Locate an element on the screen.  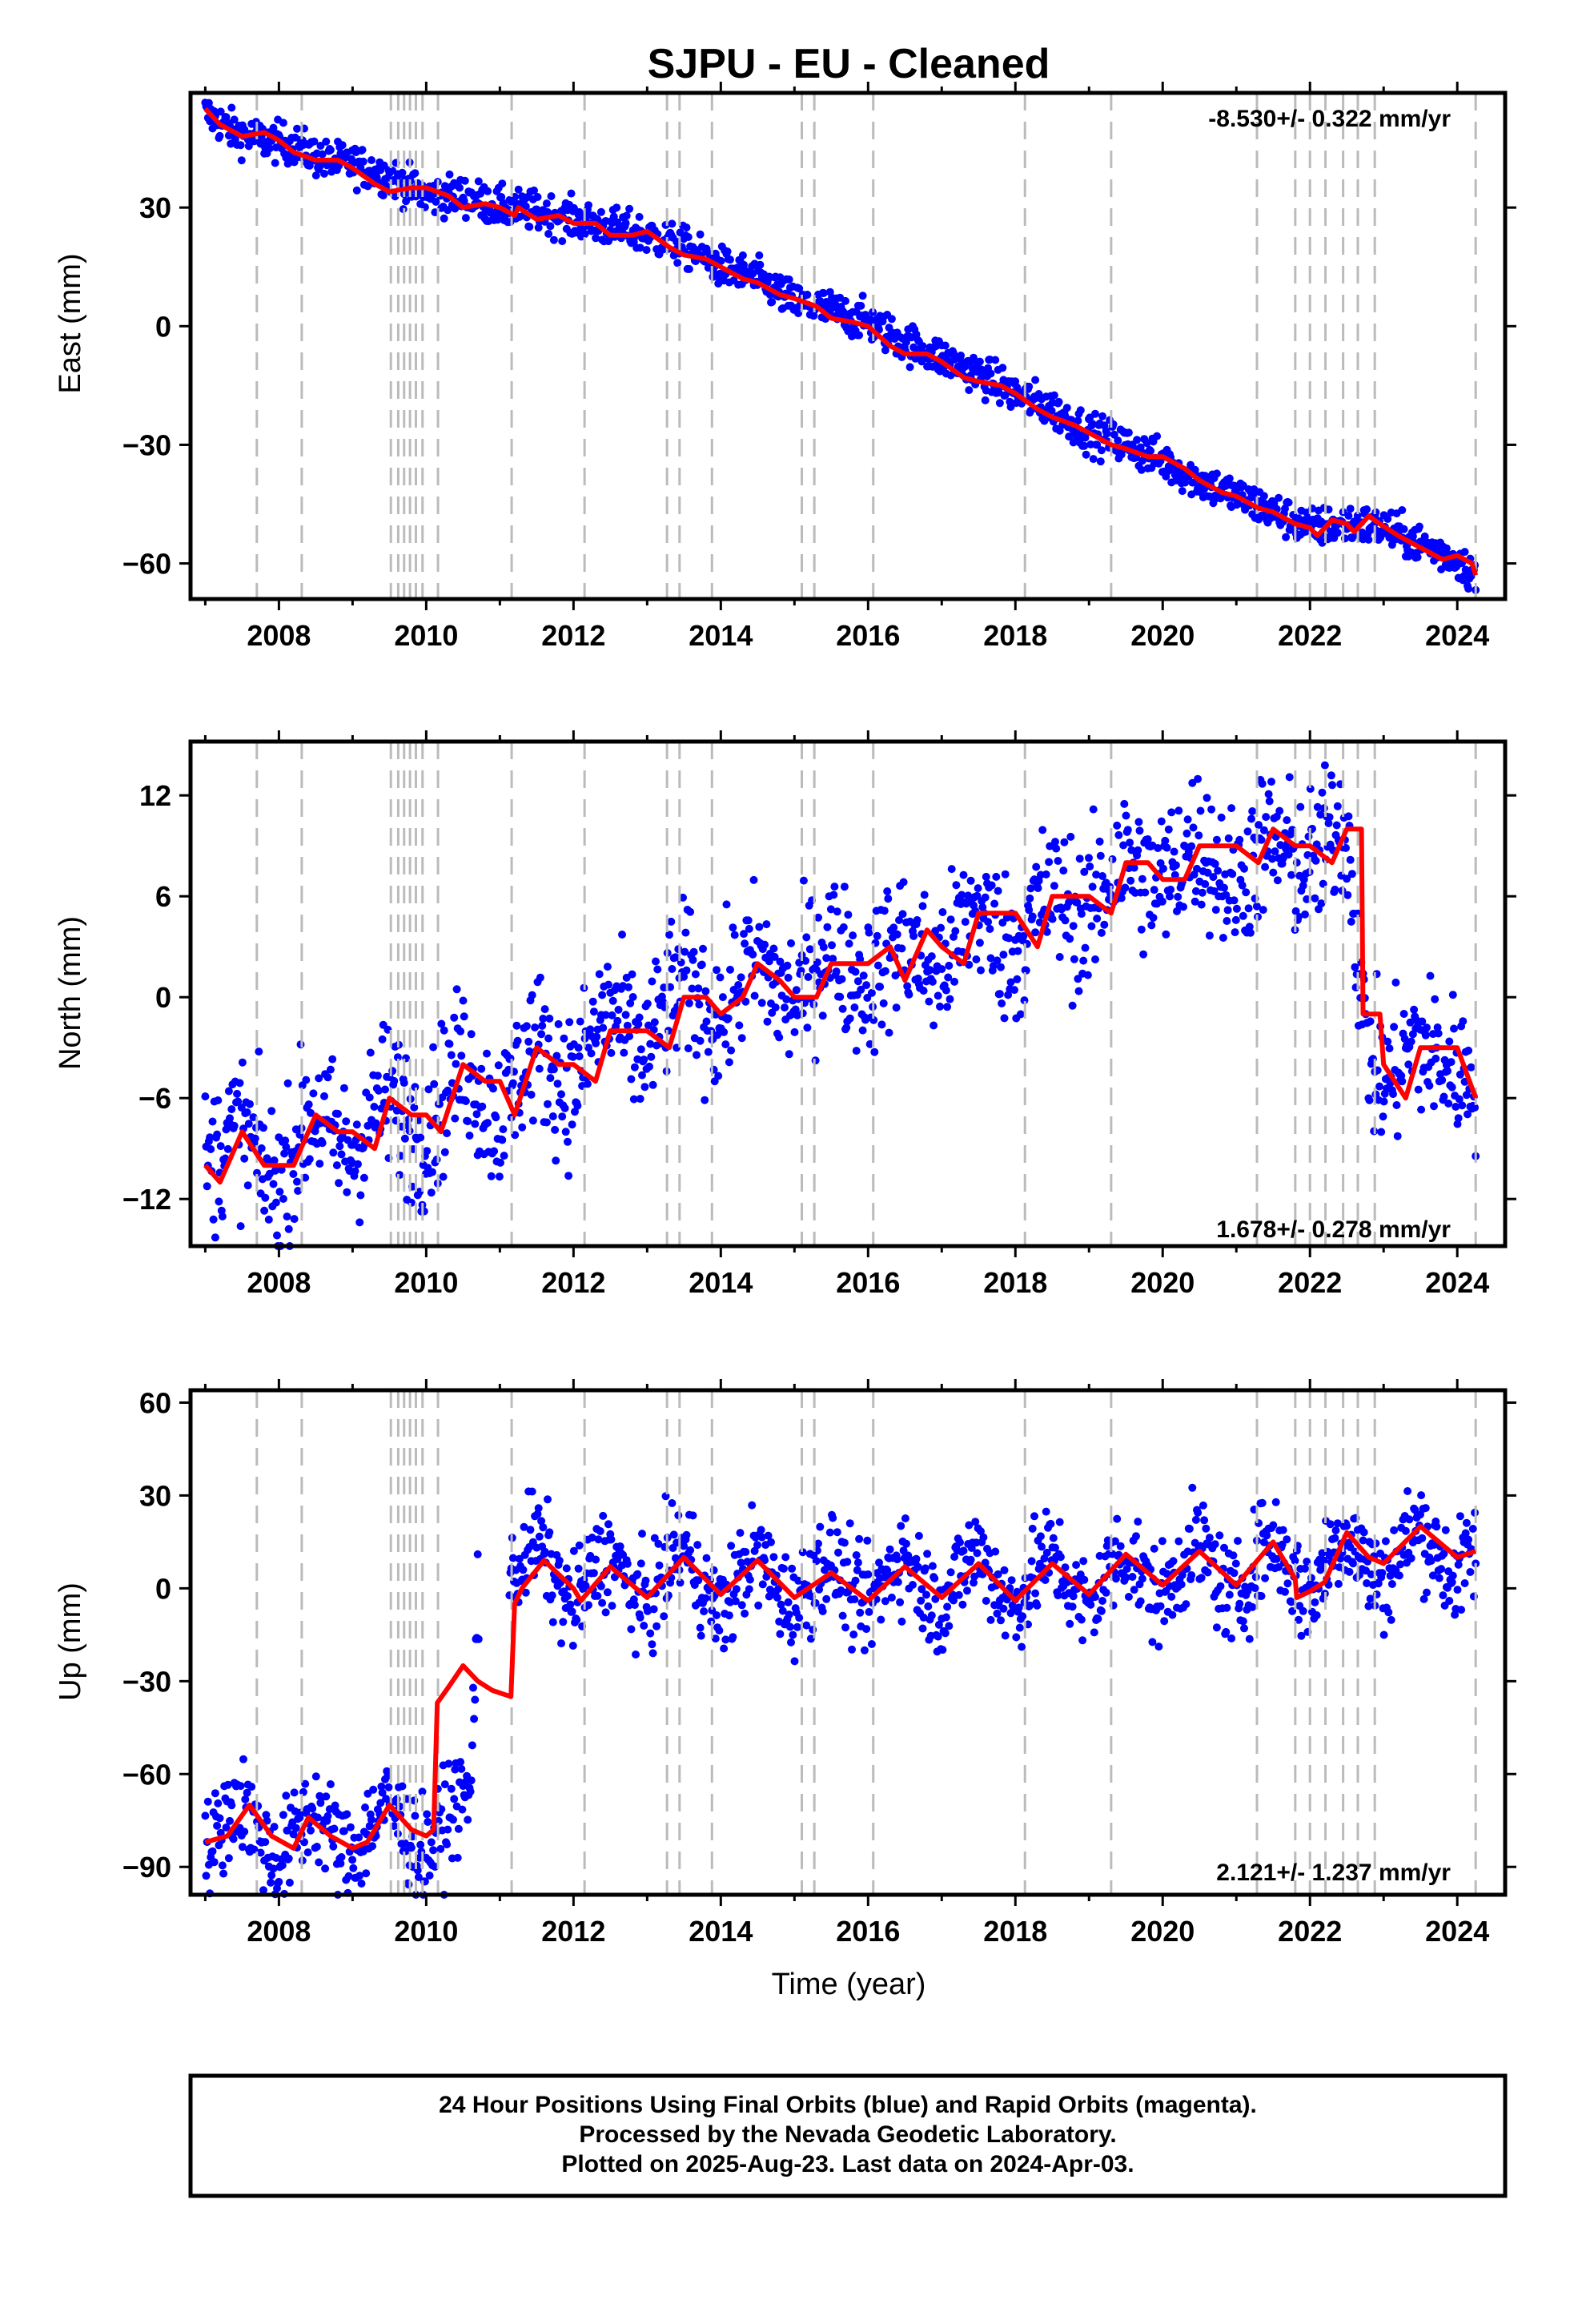
north-ytick-label: 6 is located at coordinates (163, 896).